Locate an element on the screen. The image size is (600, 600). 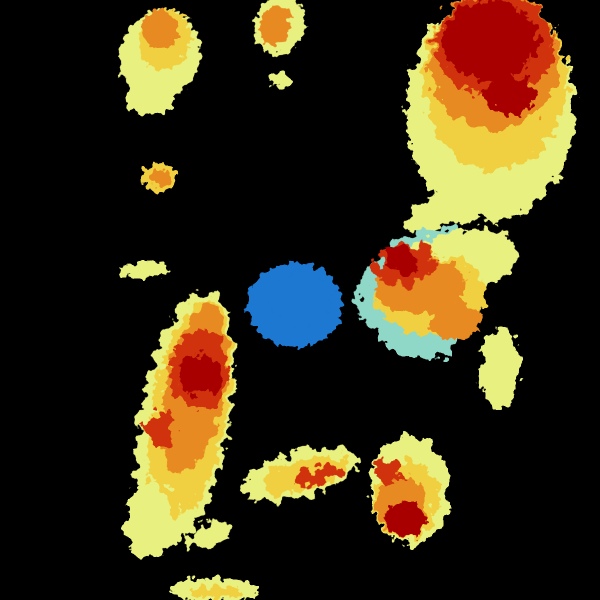
storm-south is located at coordinates (345, 490).